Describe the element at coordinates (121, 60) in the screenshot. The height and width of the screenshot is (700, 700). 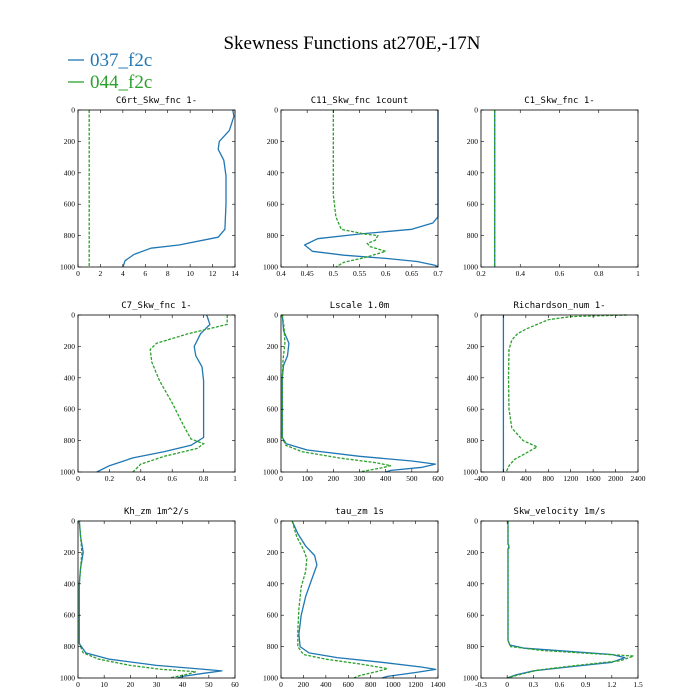
I see `legend-label-037: 037_f2c` at that location.